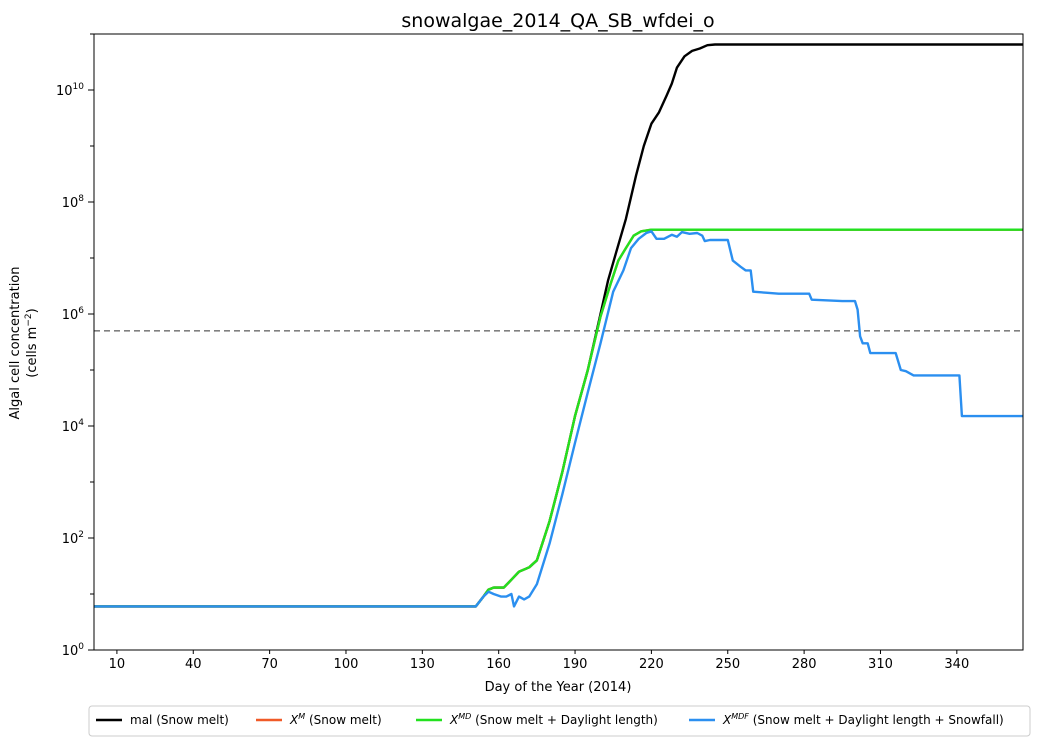  I want to click on legend-box, so click(559, 721).